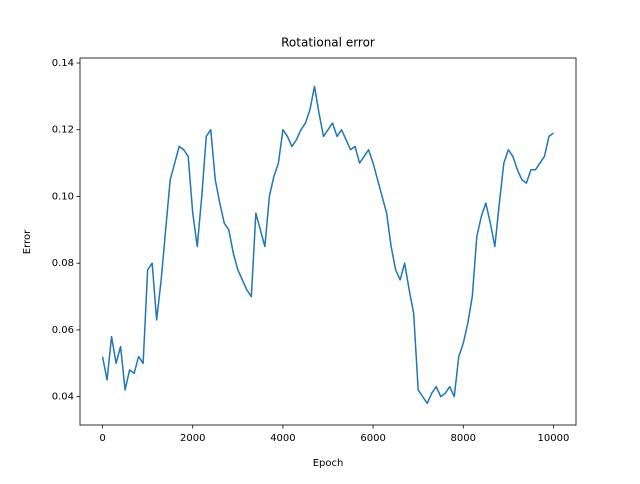 This screenshot has width=640, height=484. What do you see at coordinates (63, 330) in the screenshot?
I see `y-tick-label: 0.06` at bounding box center [63, 330].